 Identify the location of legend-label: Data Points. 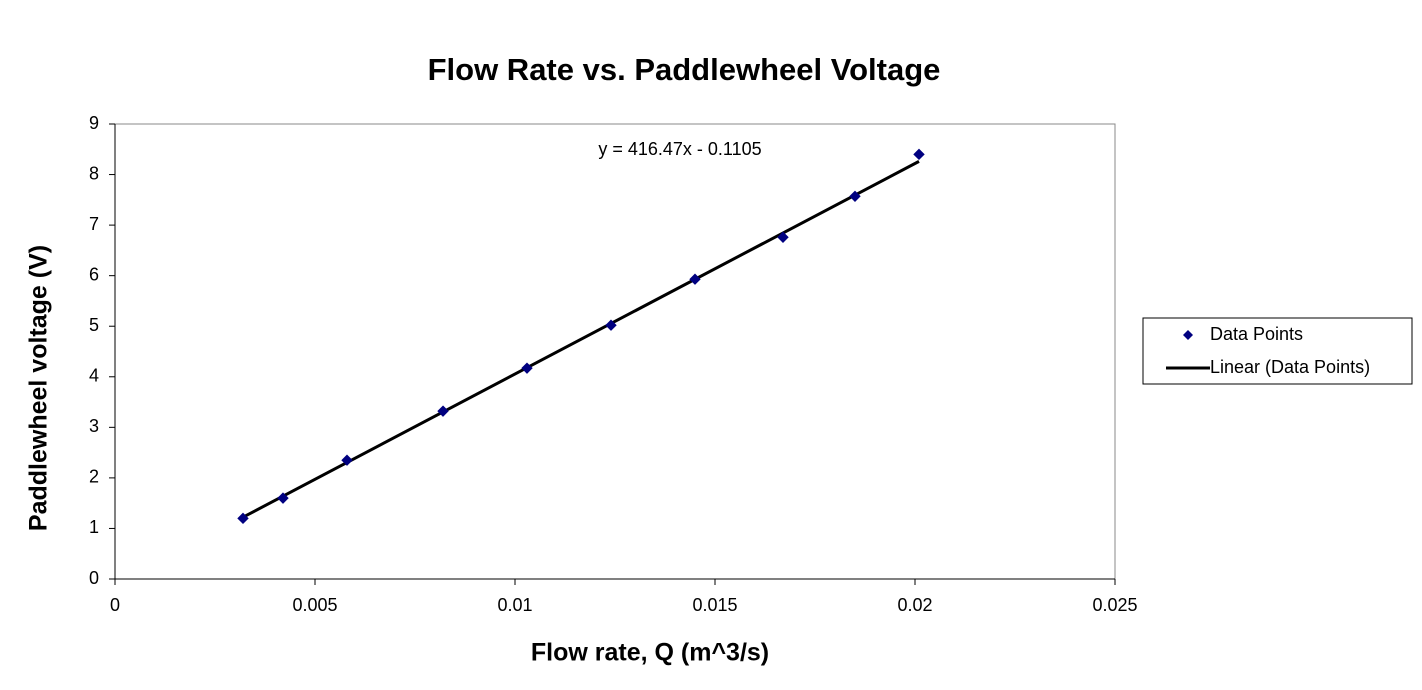
(1256, 334).